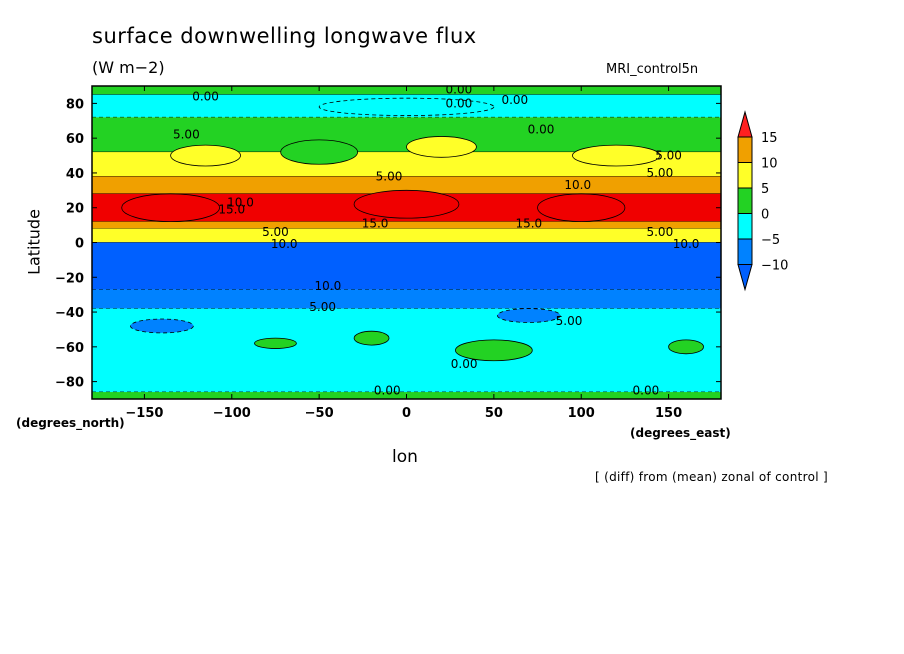 This screenshot has width=904, height=654. I want to click on chart-units: (W m−2), so click(128, 67).